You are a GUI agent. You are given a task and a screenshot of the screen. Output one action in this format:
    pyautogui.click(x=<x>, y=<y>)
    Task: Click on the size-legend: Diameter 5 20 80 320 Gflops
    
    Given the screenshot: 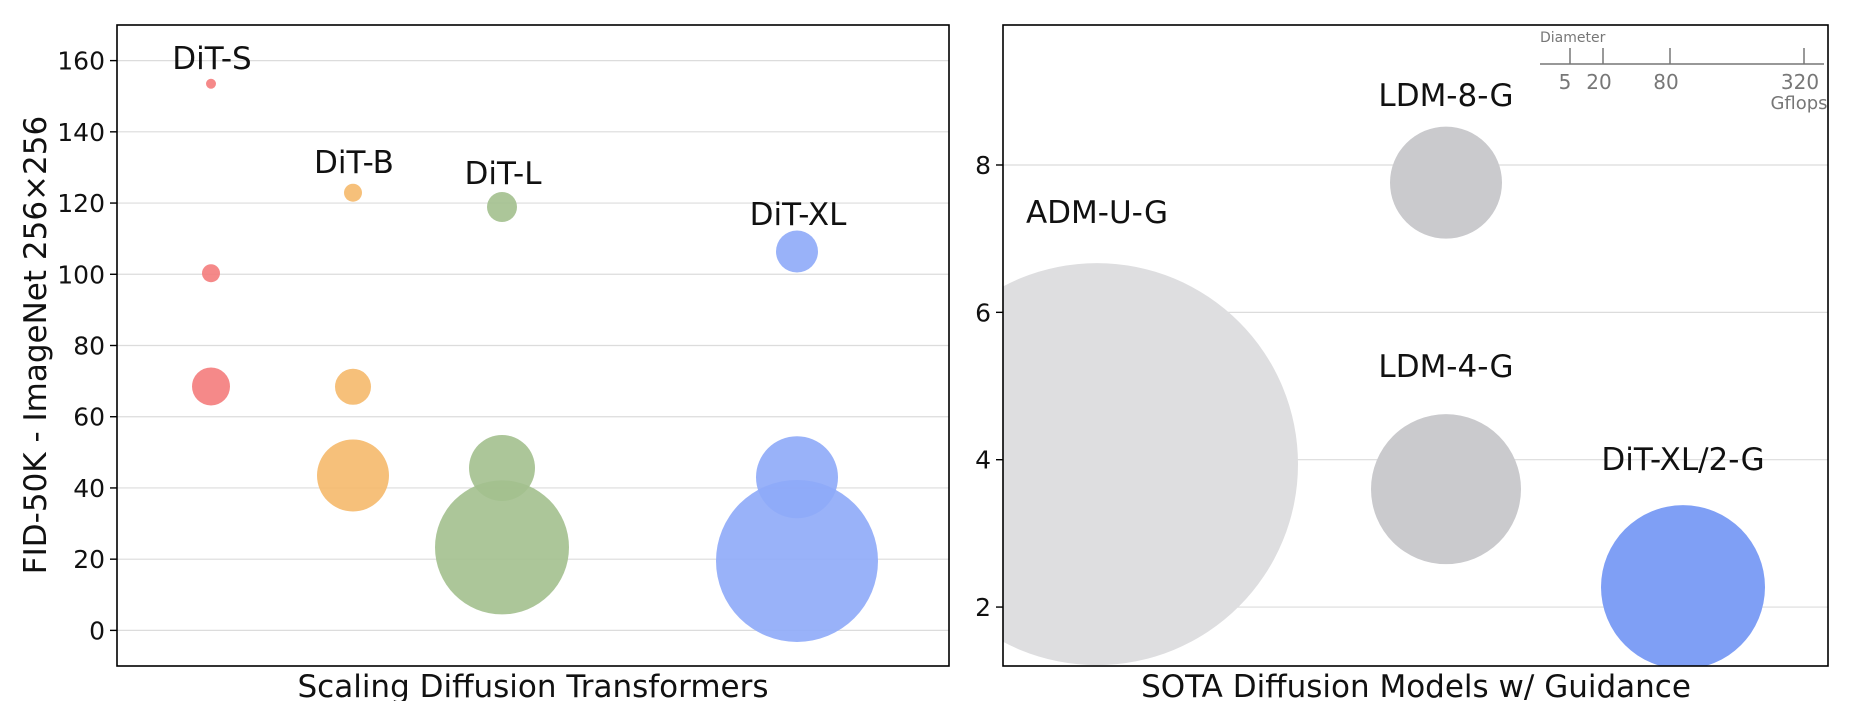 What is the action you would take?
    pyautogui.click(x=1684, y=72)
    